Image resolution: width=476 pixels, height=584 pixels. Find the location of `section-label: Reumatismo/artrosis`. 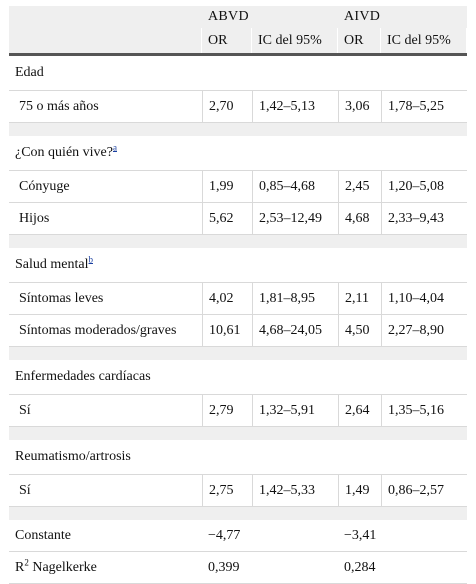

section-label: Reumatismo/artrosis is located at coordinates (238, 457).